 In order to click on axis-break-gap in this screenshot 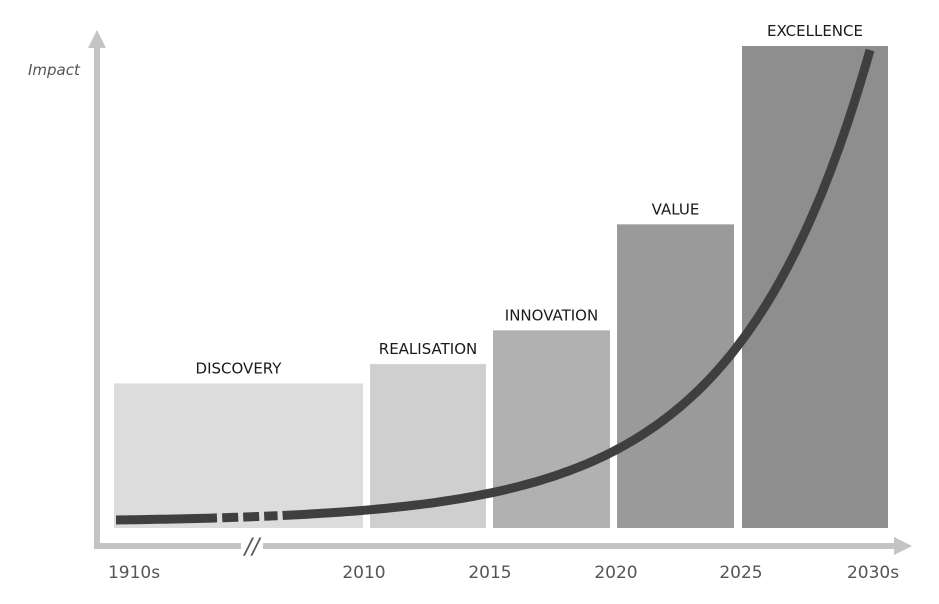, I will do `click(252, 546)`.